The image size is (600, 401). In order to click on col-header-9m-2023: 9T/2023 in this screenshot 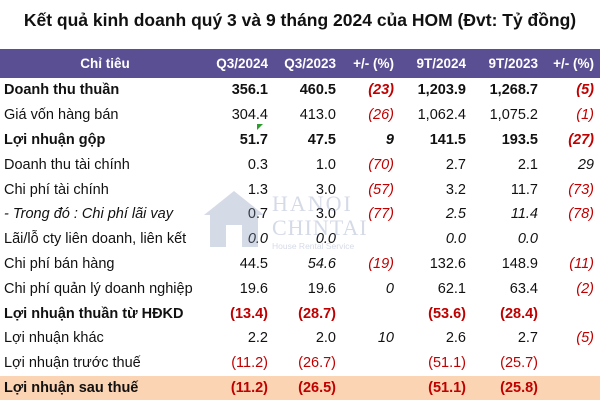, I will do `click(513, 63)`.